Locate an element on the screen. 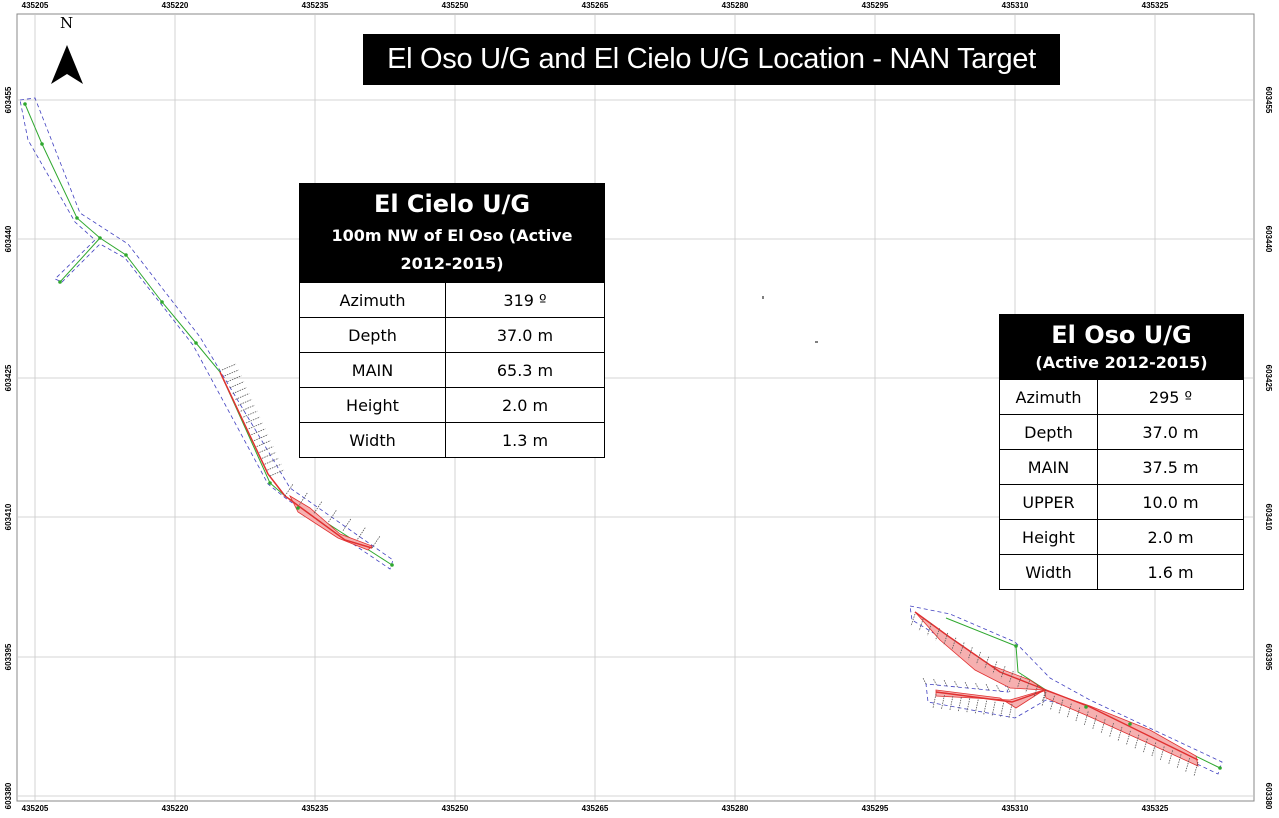  easting-label-bottom: 435310 is located at coordinates (1015, 808).